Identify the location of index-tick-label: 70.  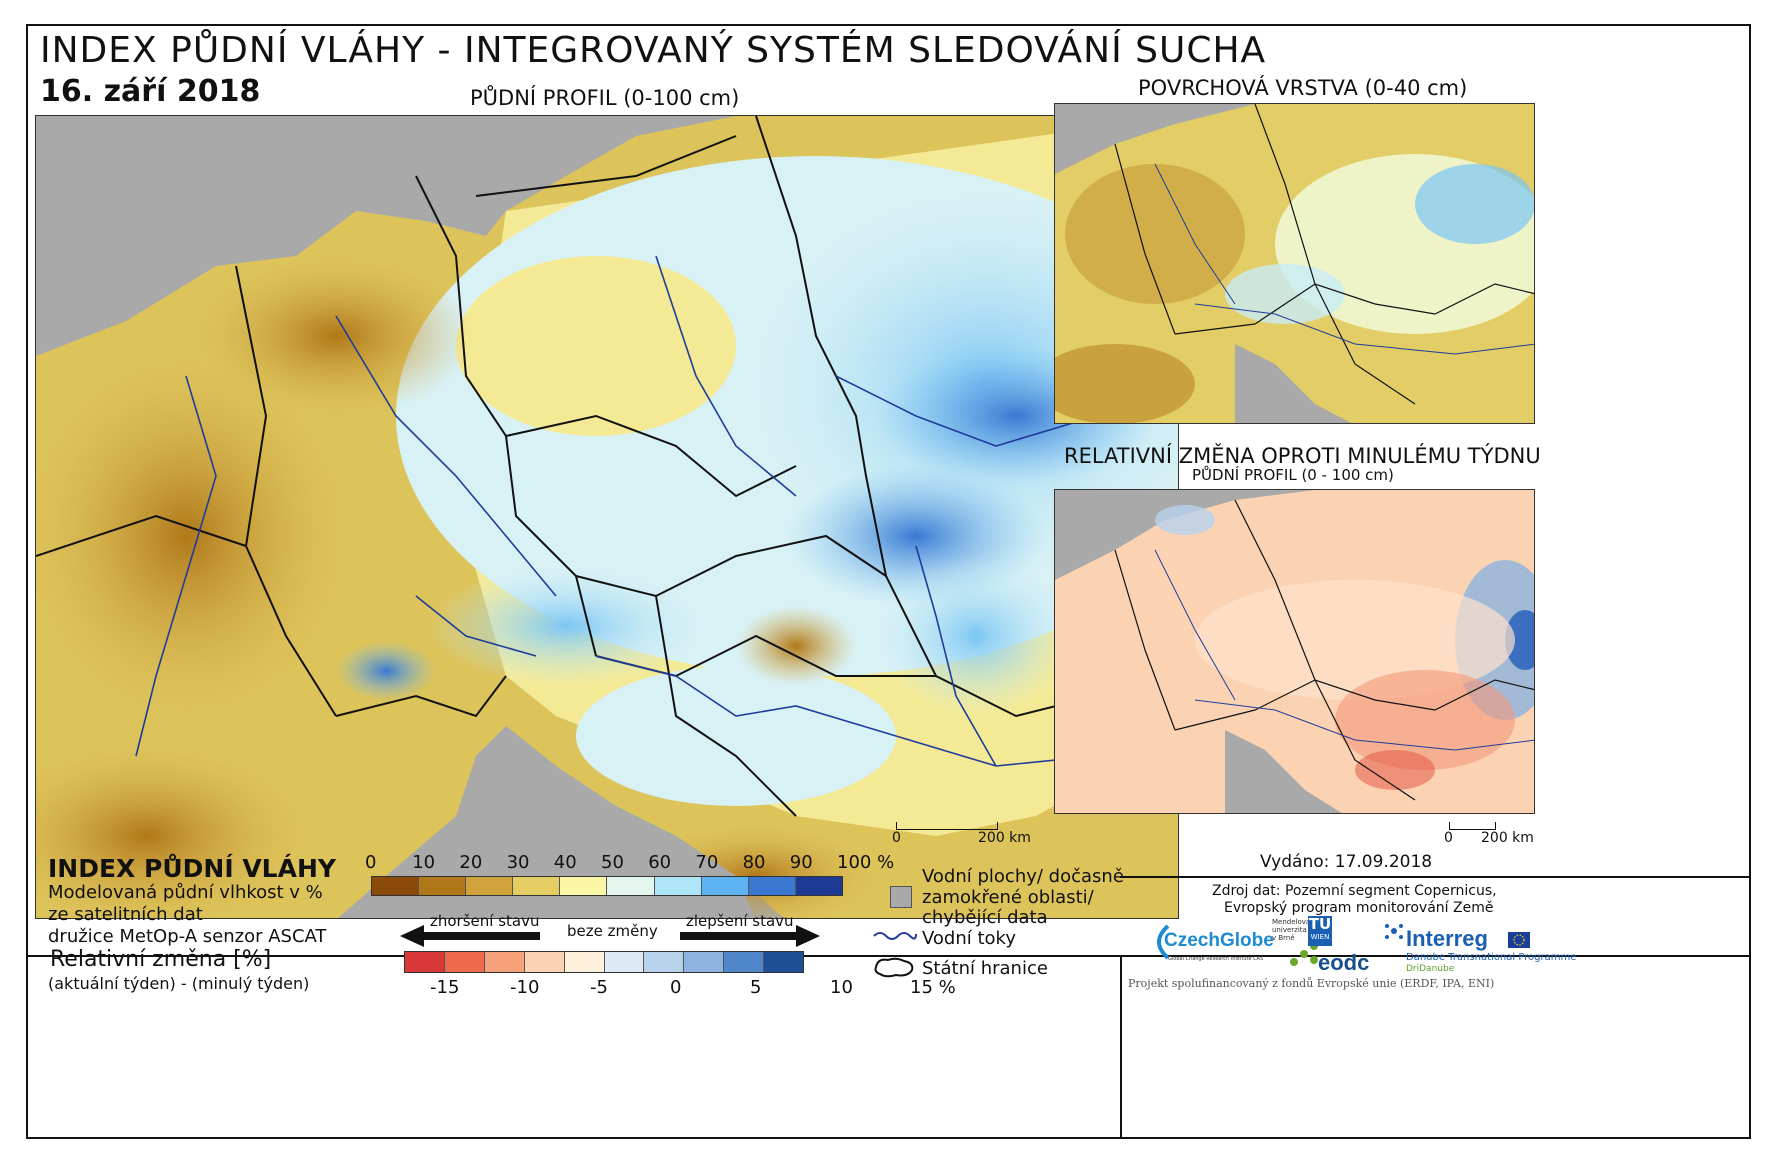
(707, 862).